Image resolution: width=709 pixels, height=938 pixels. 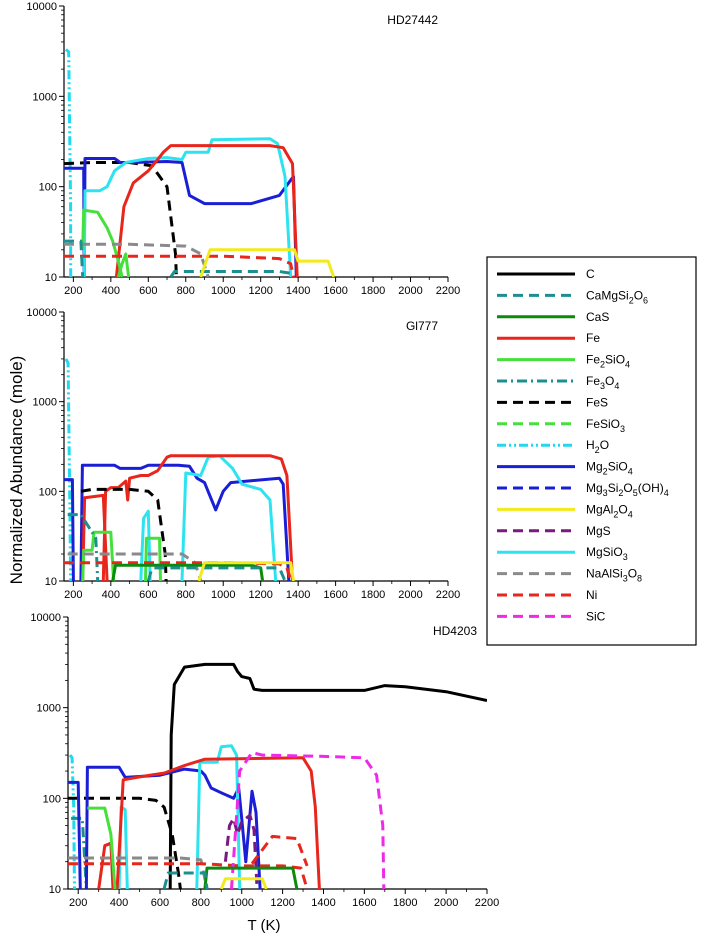 I want to click on x-tick-label: 200, so click(x=73, y=291).